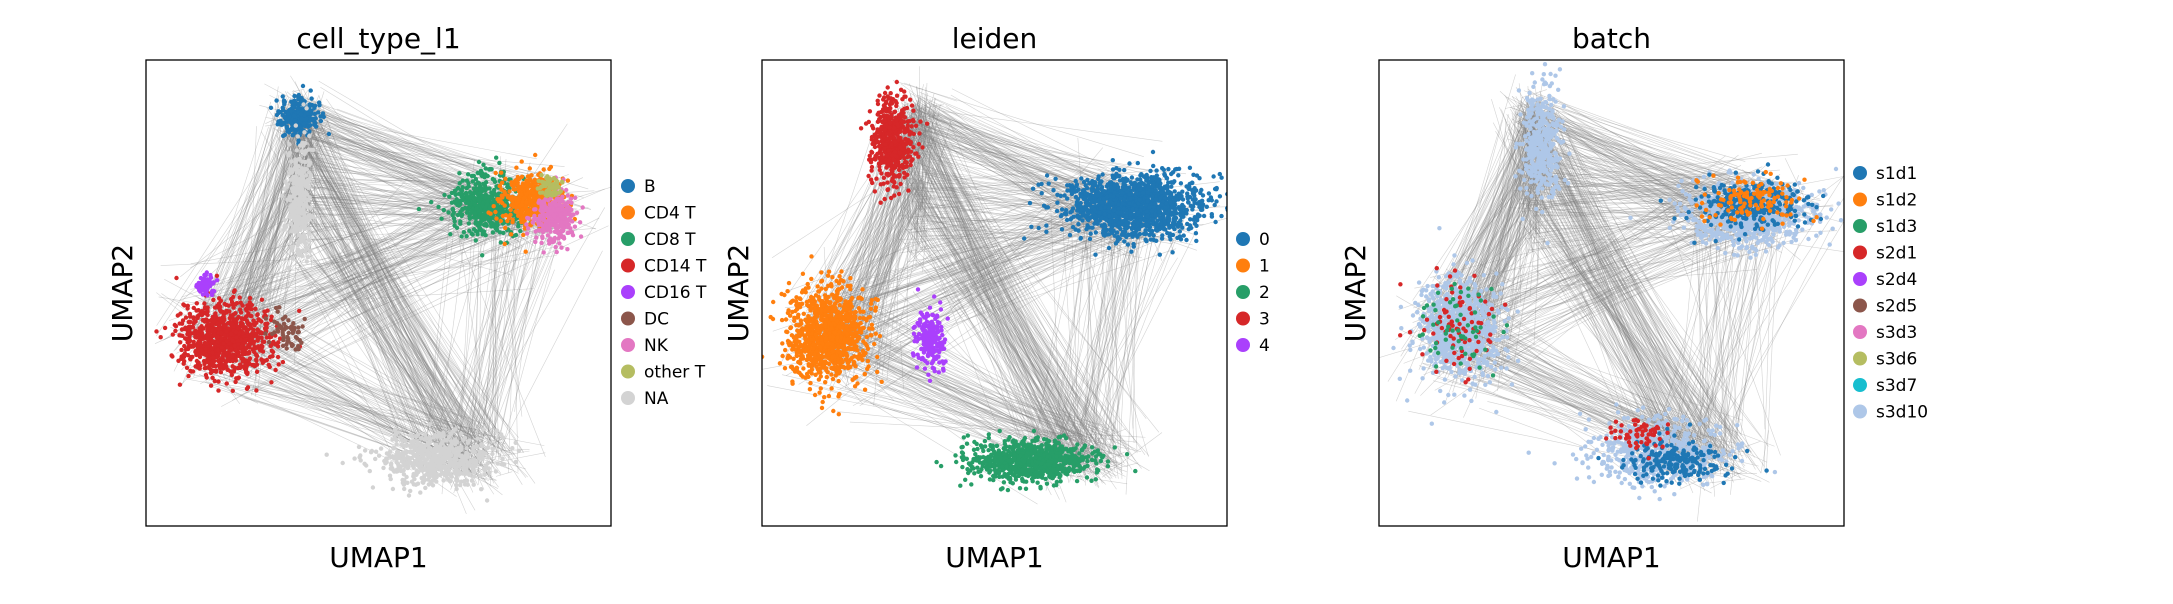 This screenshot has height=604, width=2173. I want to click on legend-label: 1, so click(1264, 267).